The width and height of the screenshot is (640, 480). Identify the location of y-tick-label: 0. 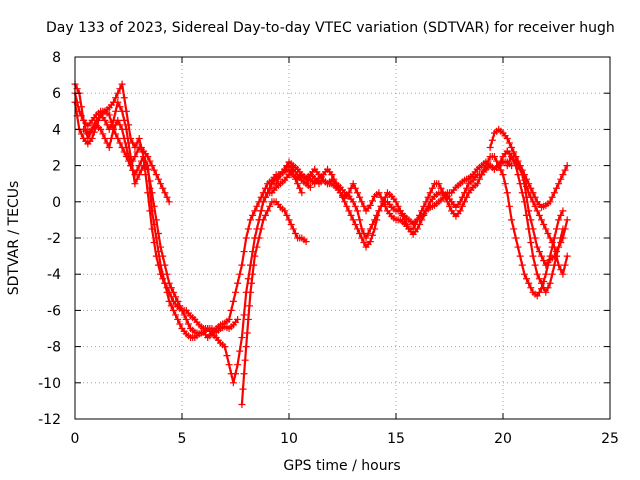
(56, 203).